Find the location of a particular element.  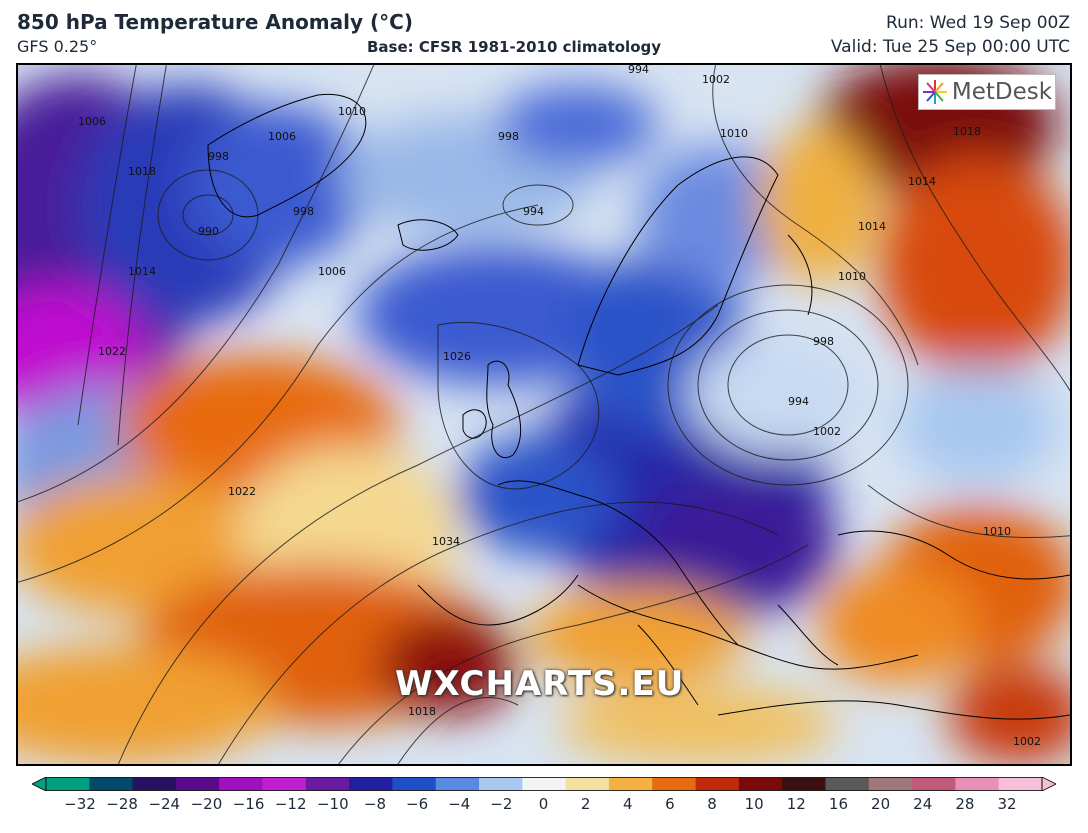

colorbar-tick-label: 0 is located at coordinates (543, 804).